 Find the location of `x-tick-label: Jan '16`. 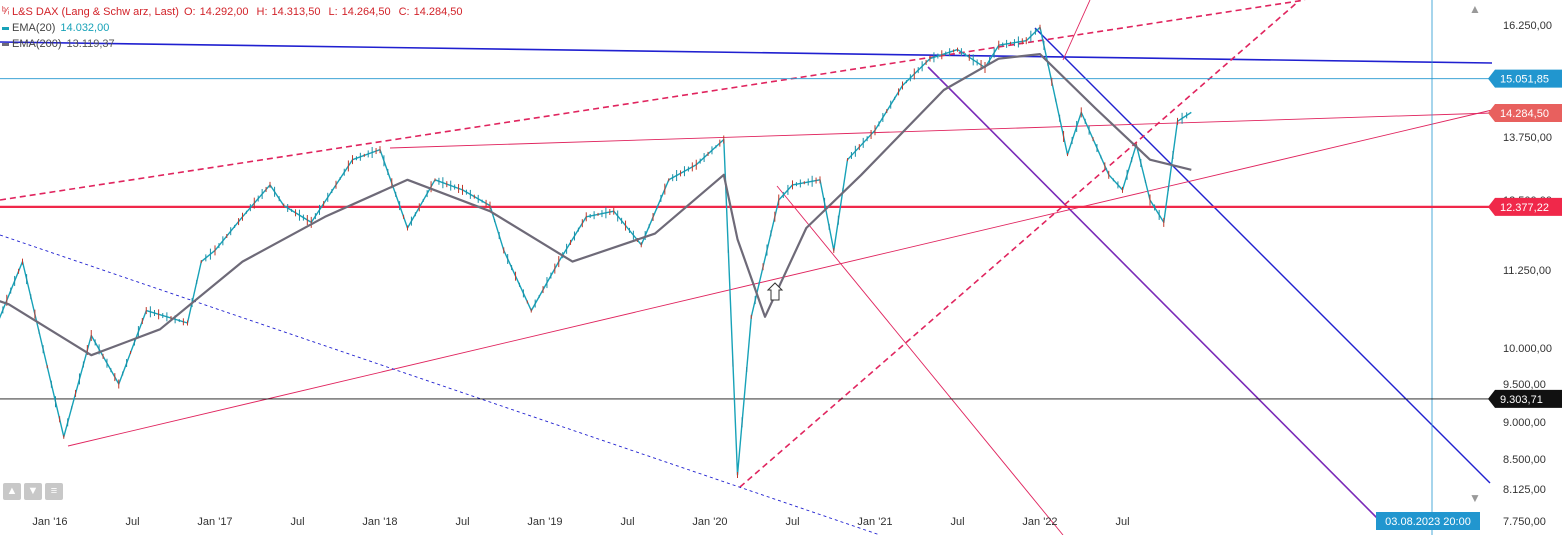

x-tick-label: Jan '16 is located at coordinates (49, 522).